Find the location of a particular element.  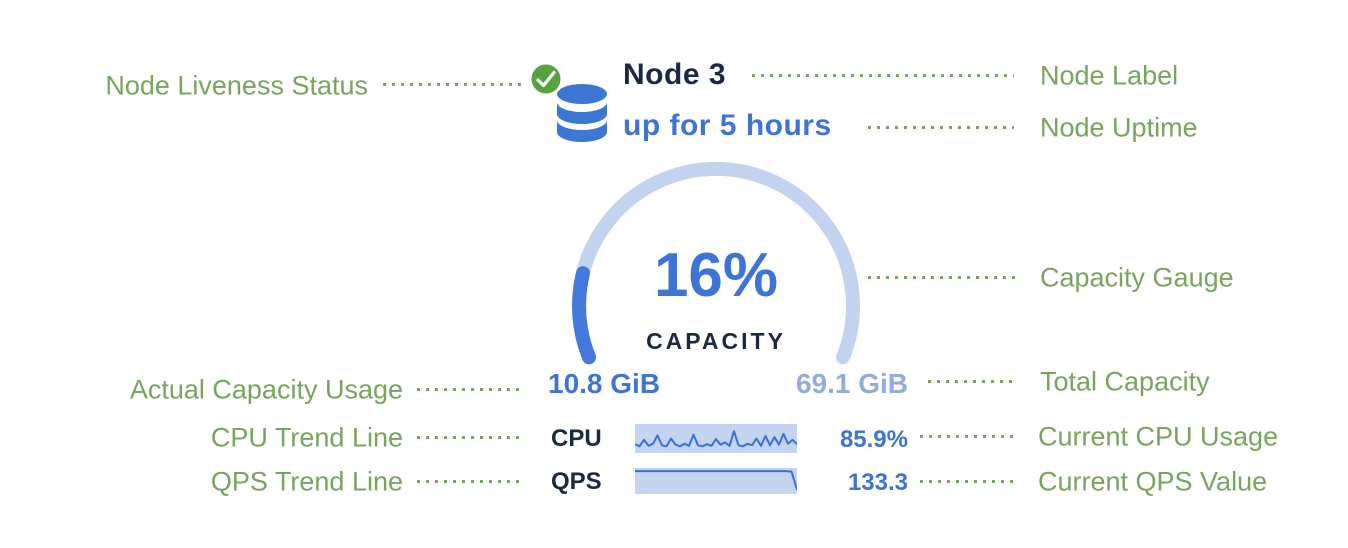

annotation-cpu-trend-line: CPU Trend Line is located at coordinates (306, 437).